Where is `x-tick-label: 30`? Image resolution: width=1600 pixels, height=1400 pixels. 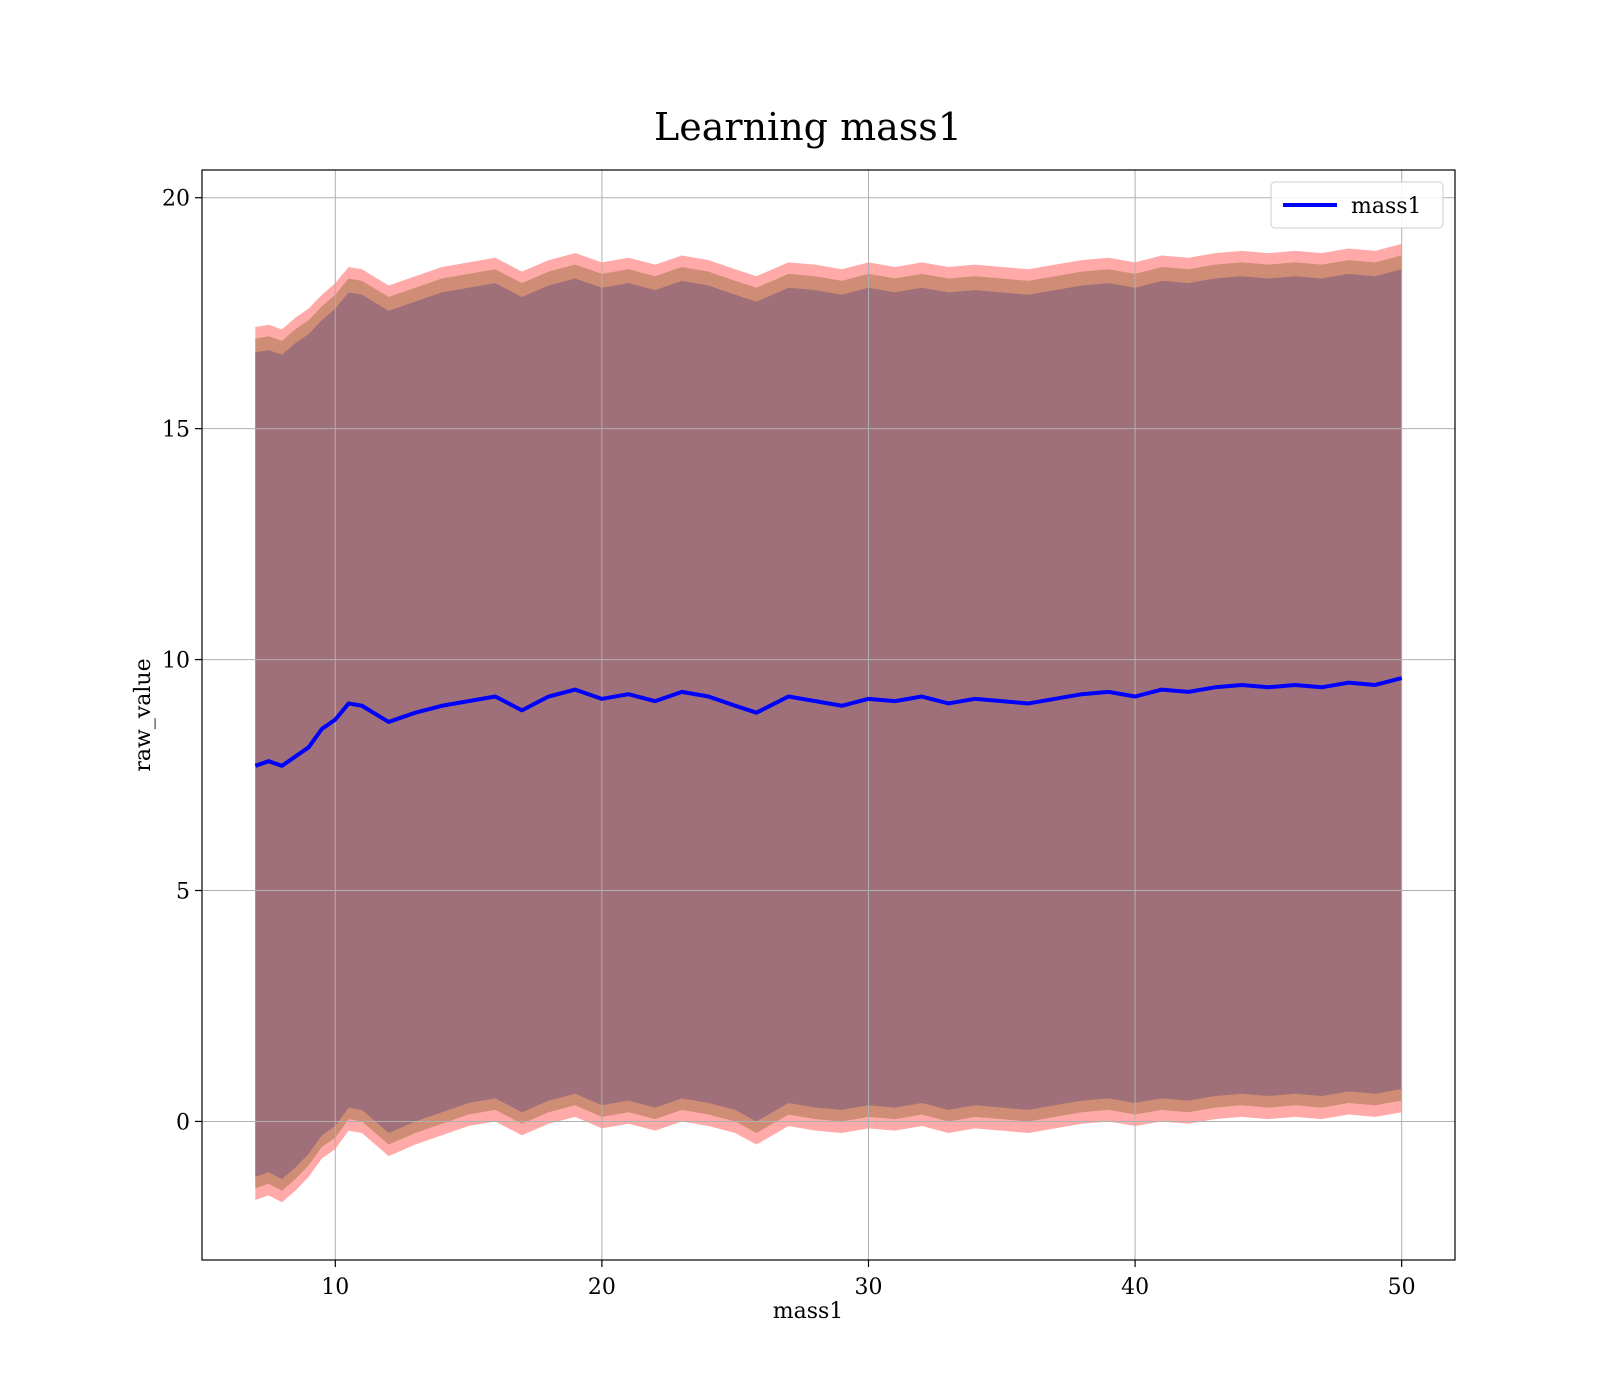 x-tick-label: 30 is located at coordinates (868, 1287).